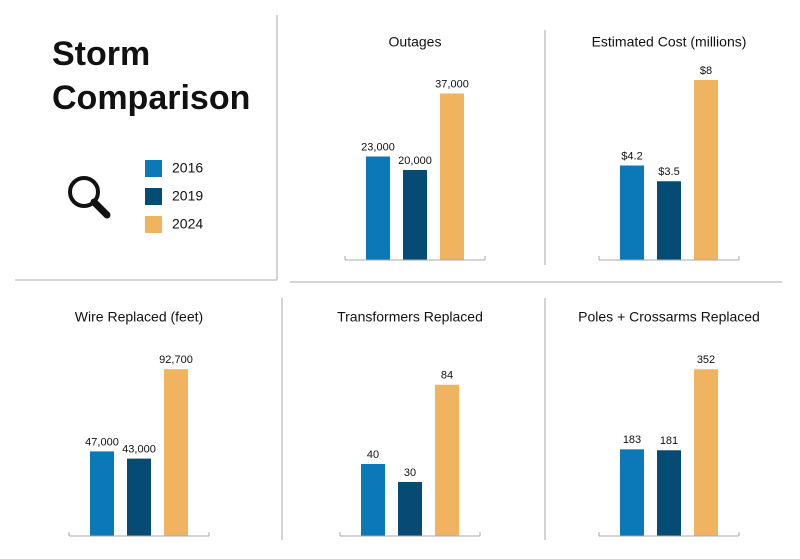 The image size is (800, 559). I want to click on value-label: 23,000, so click(378, 147).